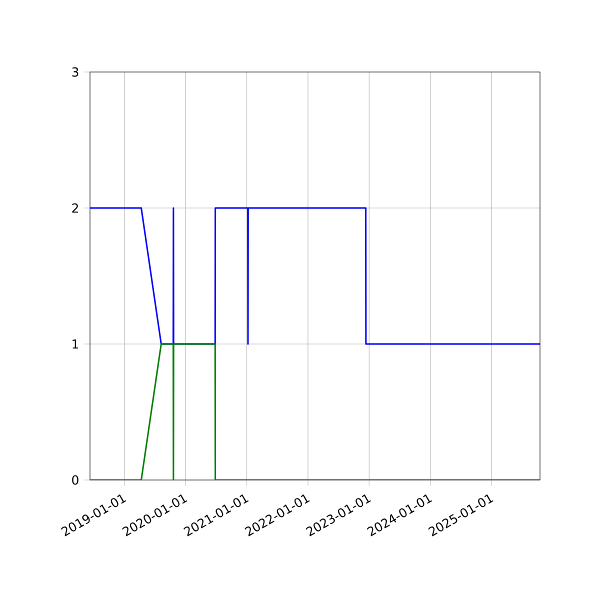 The height and width of the screenshot is (600, 600). What do you see at coordinates (75, 208) in the screenshot?
I see `y-tick-label: 2` at bounding box center [75, 208].